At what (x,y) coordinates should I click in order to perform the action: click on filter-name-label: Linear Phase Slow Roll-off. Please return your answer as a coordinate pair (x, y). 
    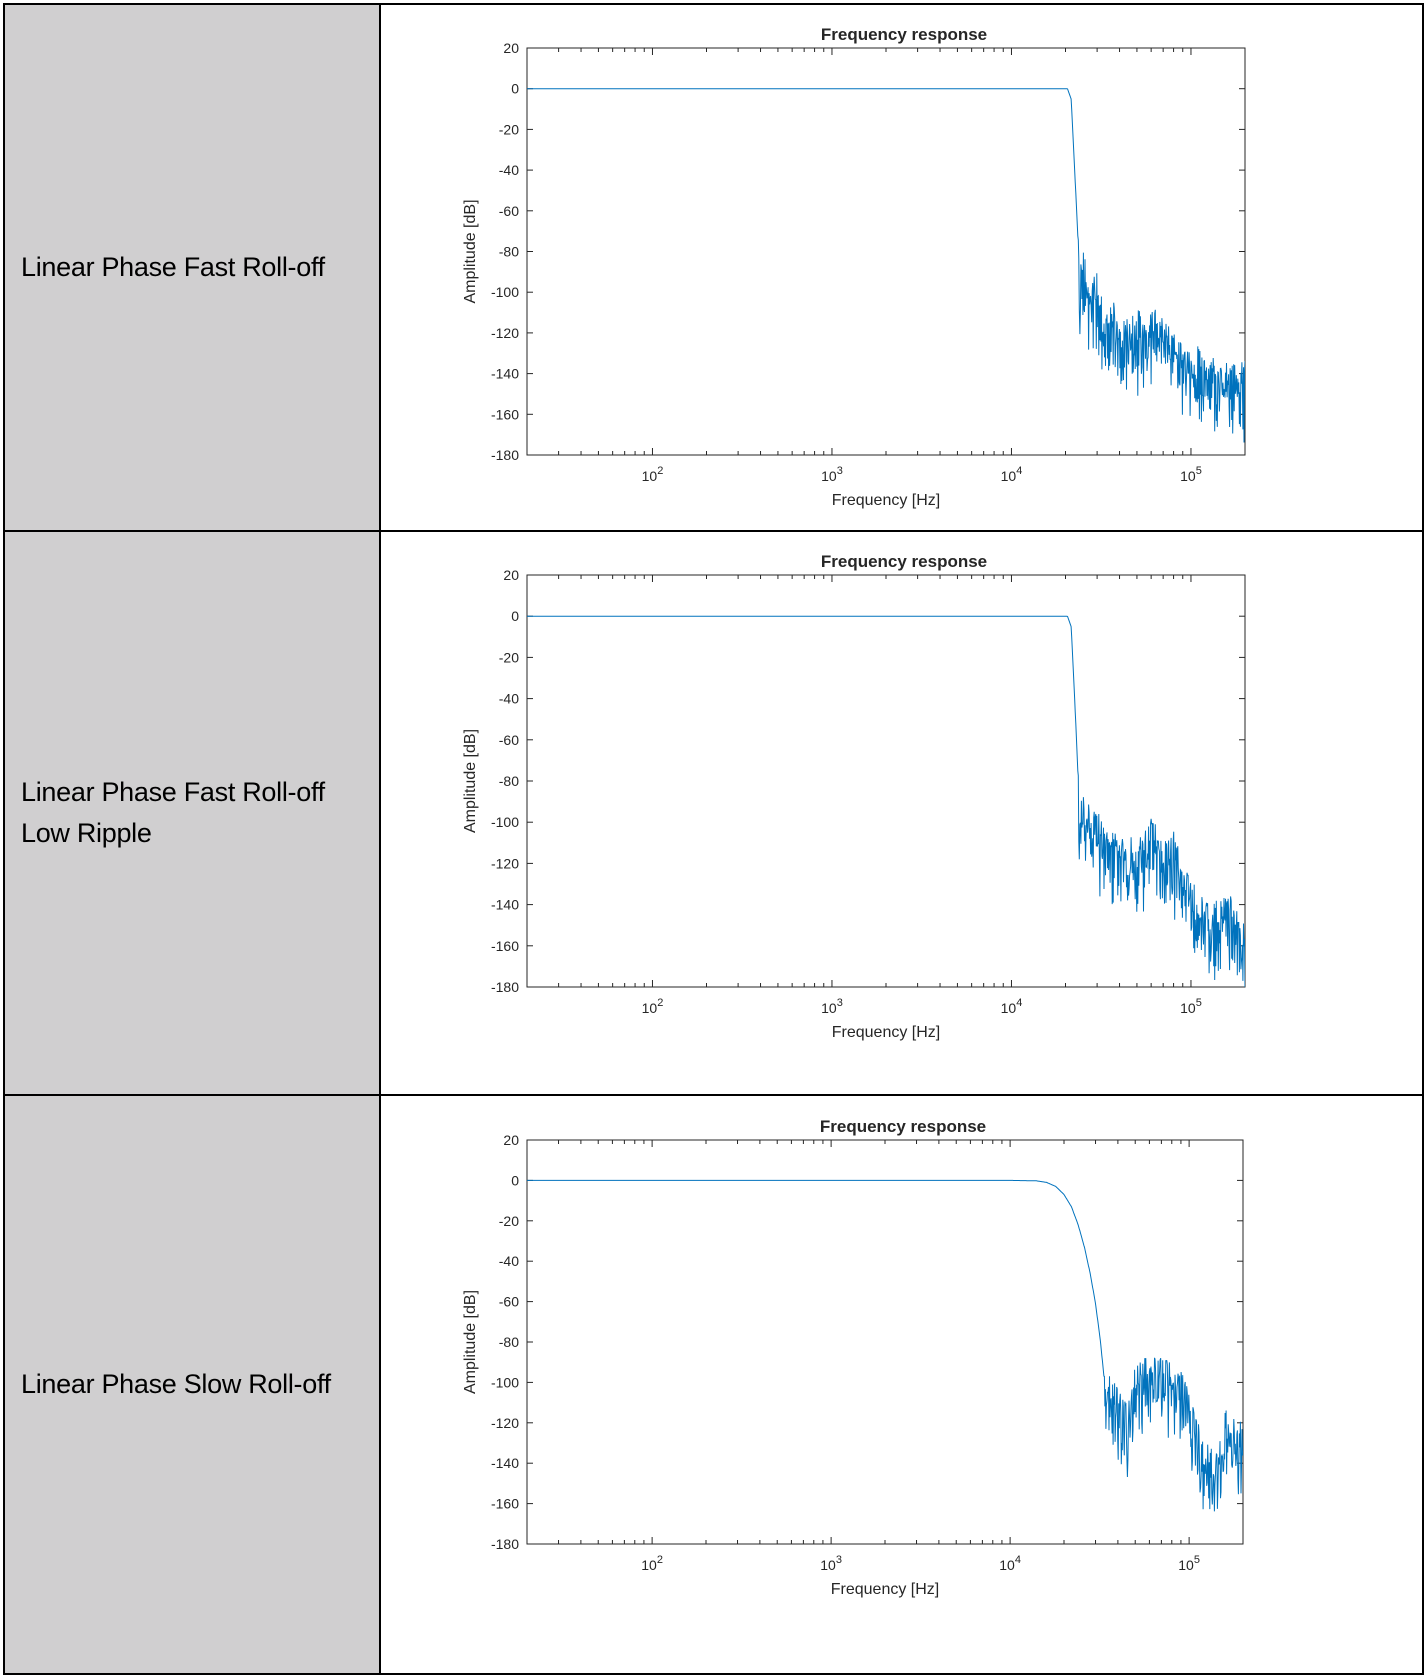
    Looking at the image, I should click on (176, 1384).